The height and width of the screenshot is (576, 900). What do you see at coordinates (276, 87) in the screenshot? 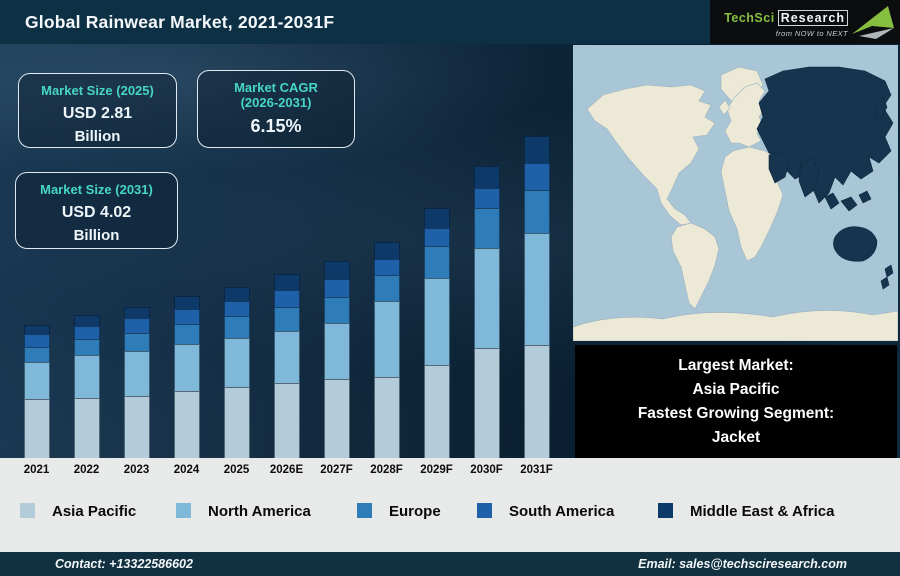
I see `market-cagr-label-line1: Market CAGR` at bounding box center [276, 87].